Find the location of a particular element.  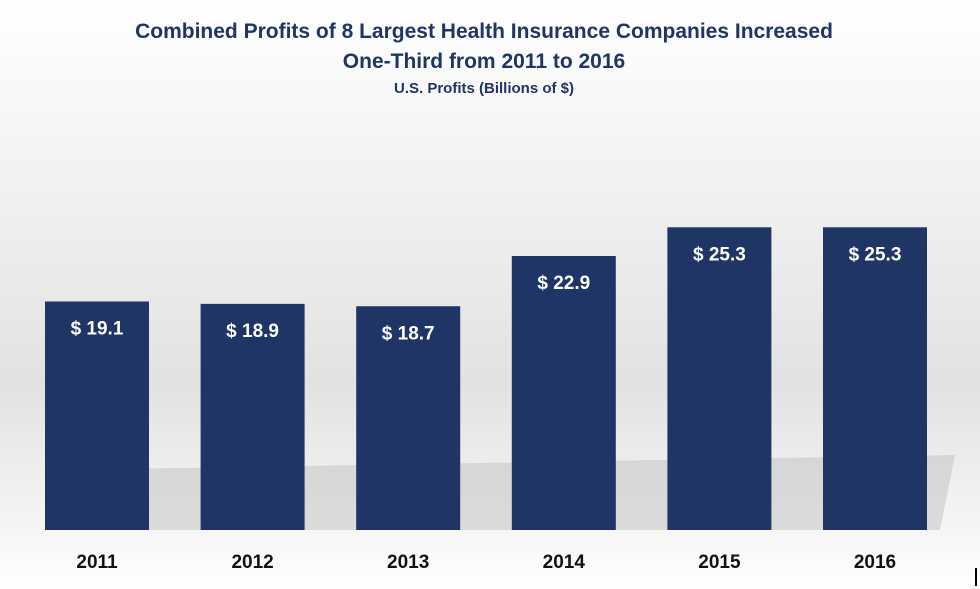

frame-edge-mark is located at coordinates (976, 577).